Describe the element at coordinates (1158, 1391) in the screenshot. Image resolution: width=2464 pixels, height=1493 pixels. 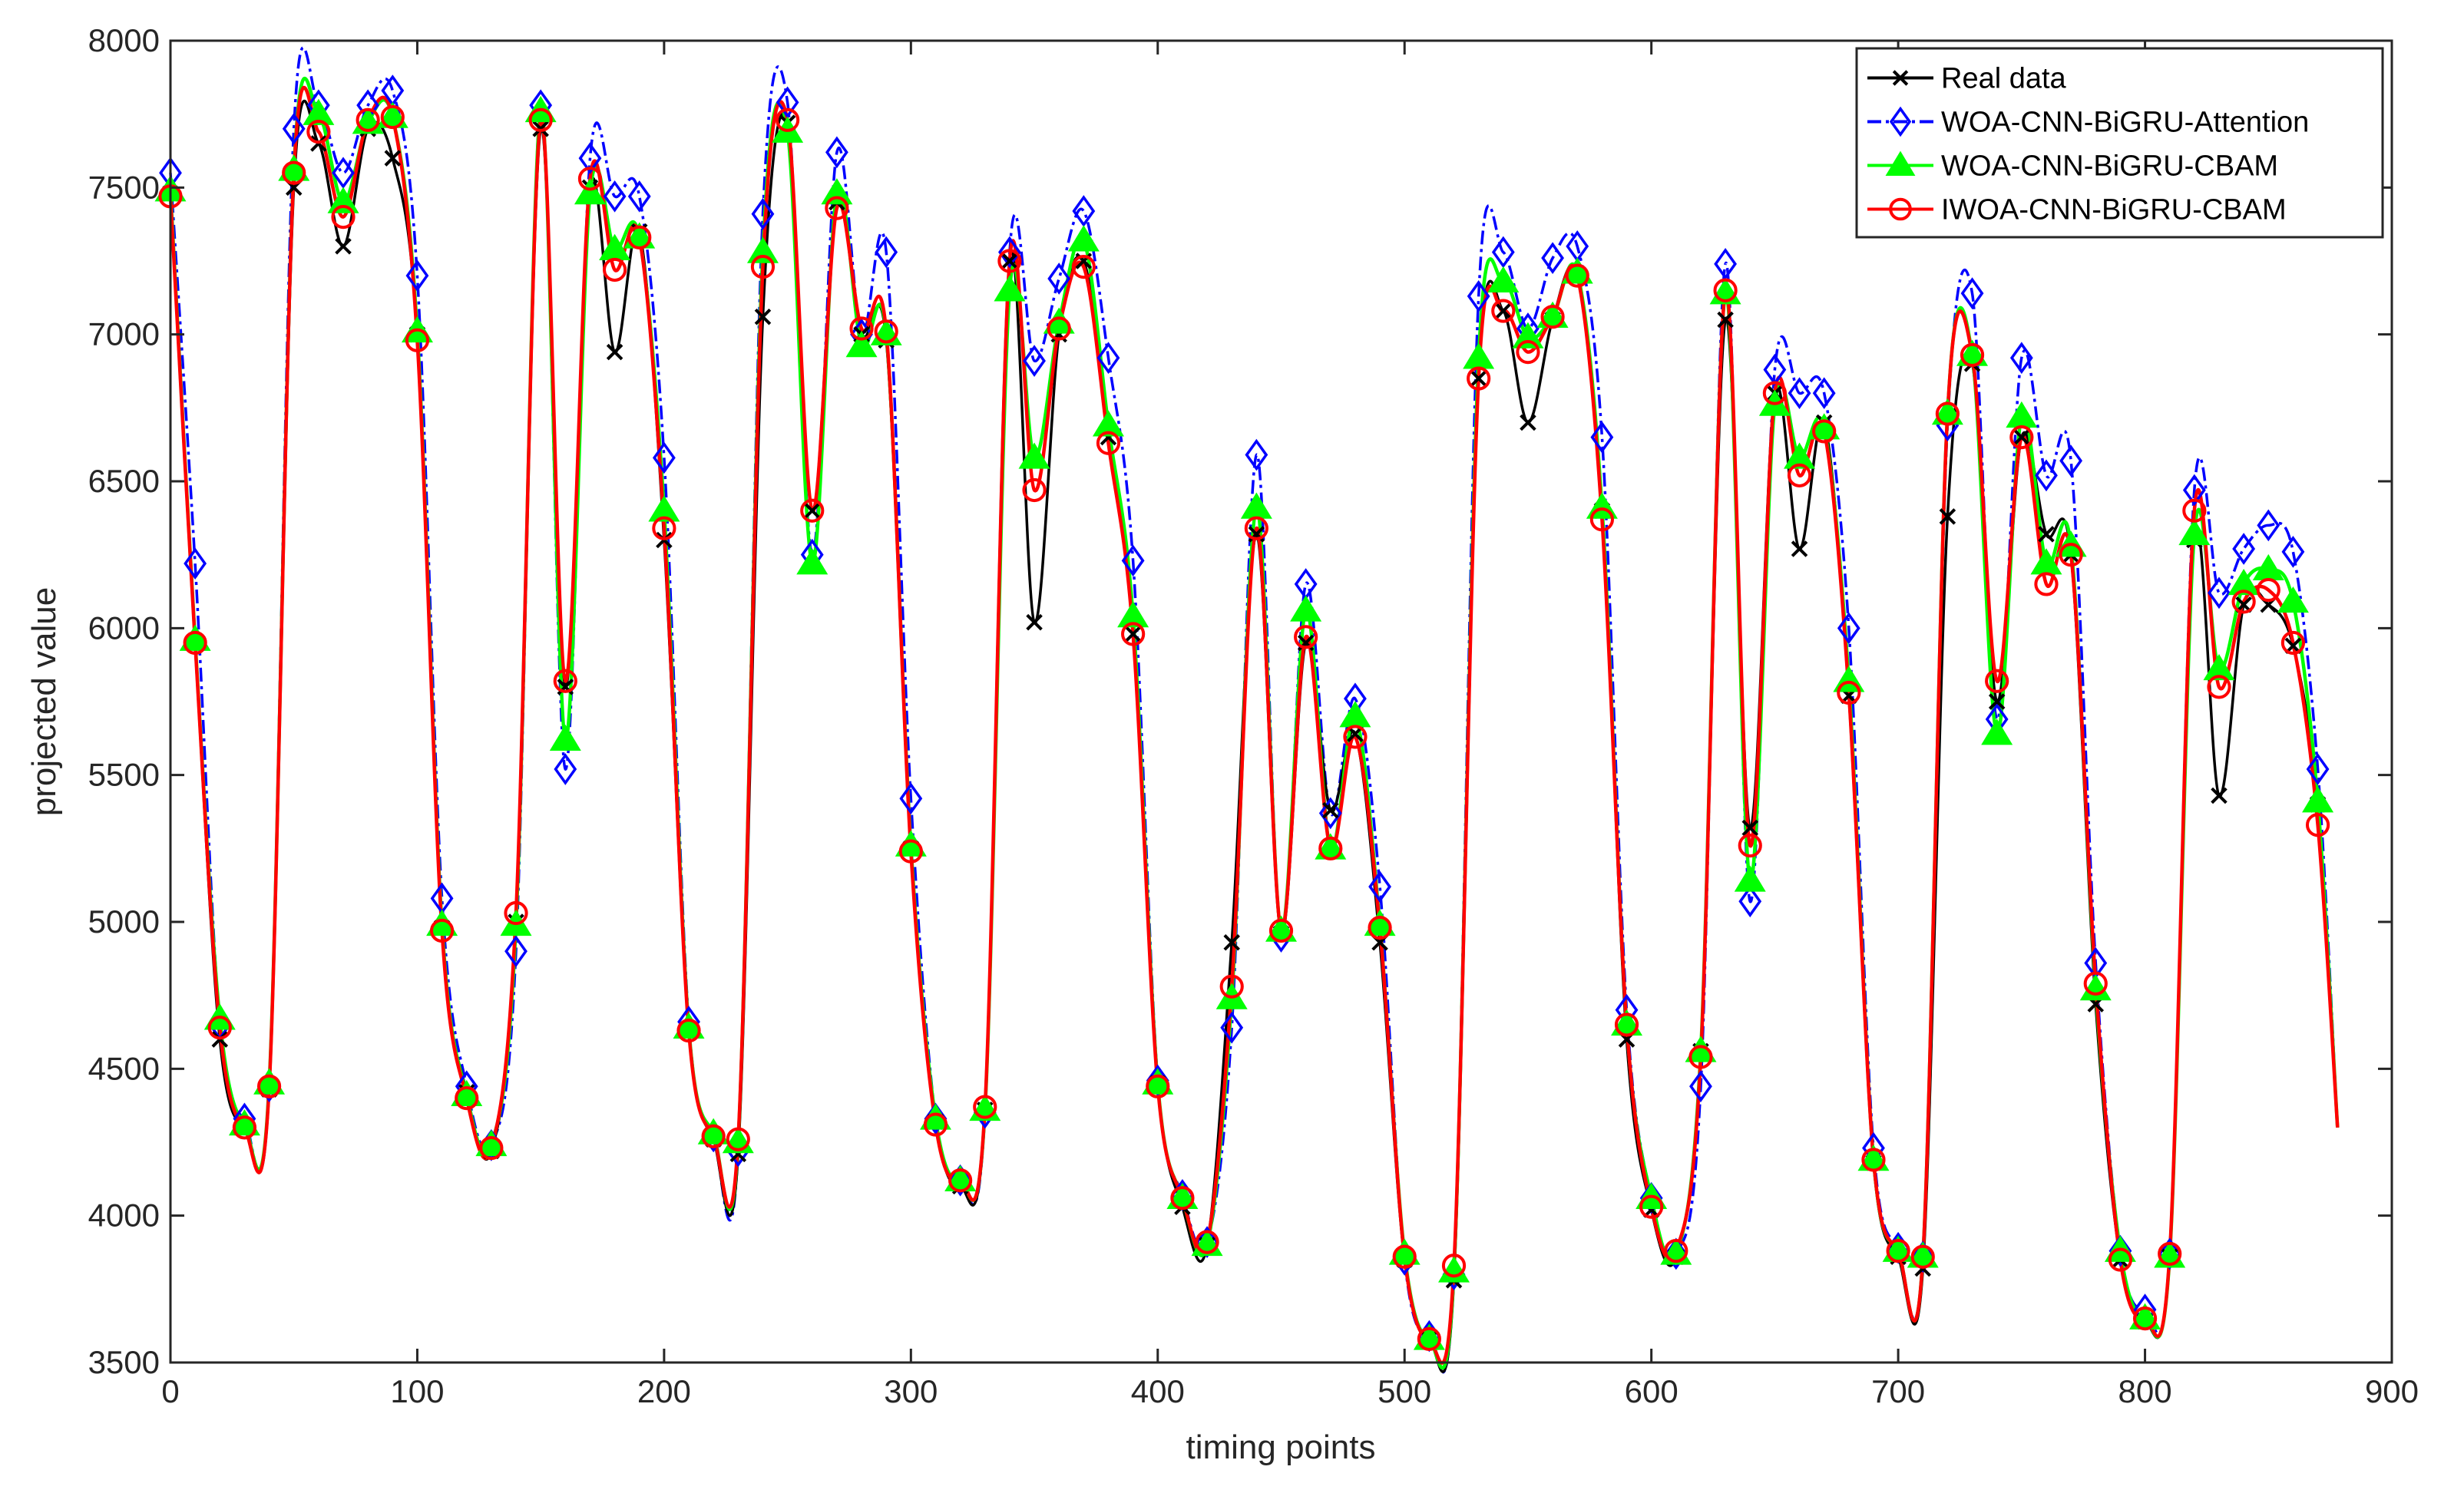
I see `x-tick-label: 400` at that location.